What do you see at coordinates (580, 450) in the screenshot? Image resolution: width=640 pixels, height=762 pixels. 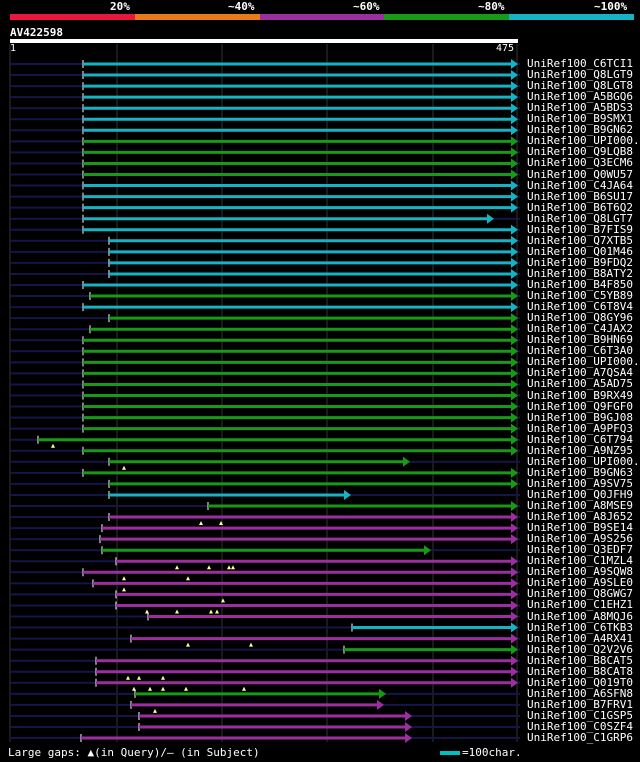 I see `hit-label: UniRef100_A9NZ95` at bounding box center [580, 450].